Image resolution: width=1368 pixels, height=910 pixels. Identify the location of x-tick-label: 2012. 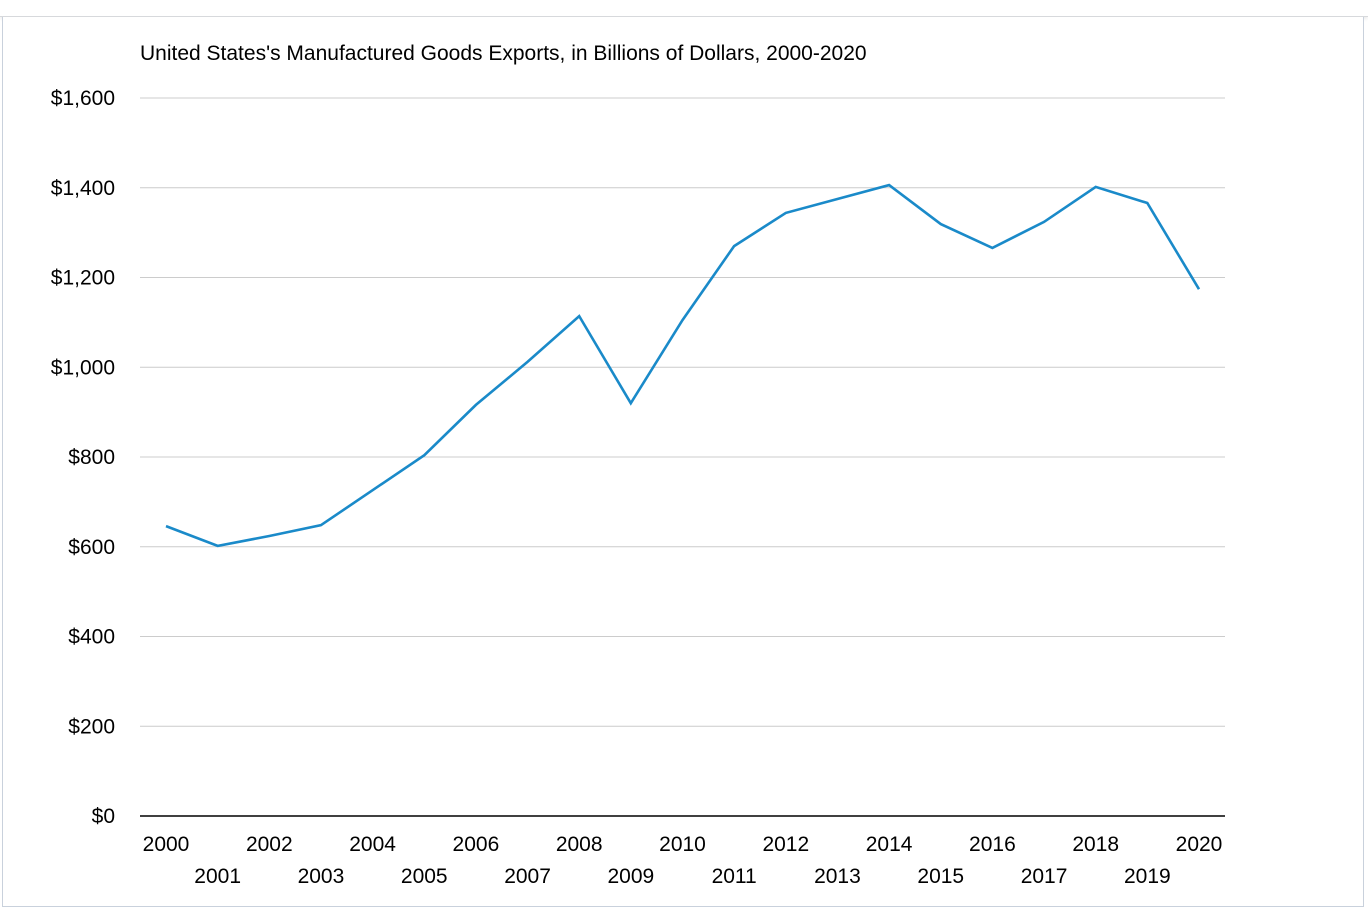
(785, 844).